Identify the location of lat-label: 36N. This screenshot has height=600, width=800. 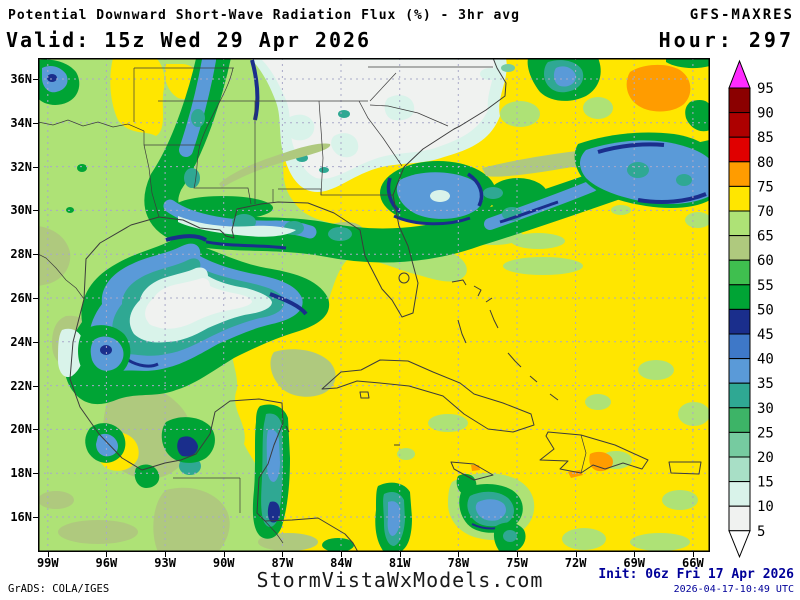
(21, 79).